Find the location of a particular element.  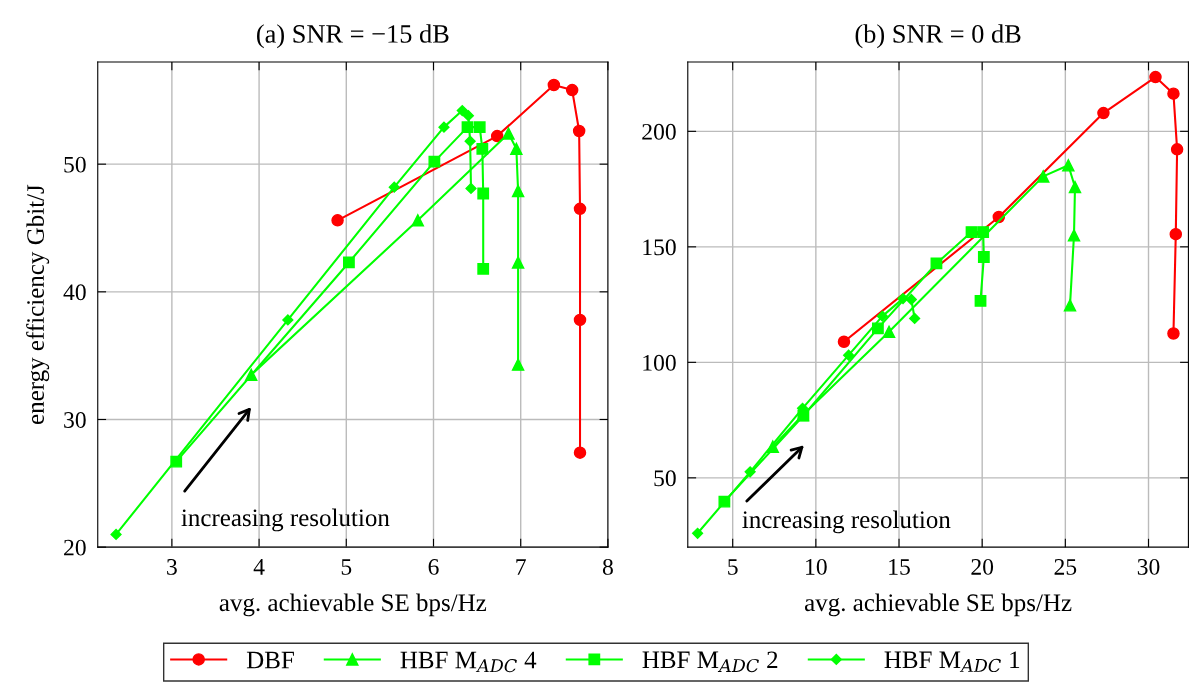

y-tick-label: 100 is located at coordinates (659, 362).